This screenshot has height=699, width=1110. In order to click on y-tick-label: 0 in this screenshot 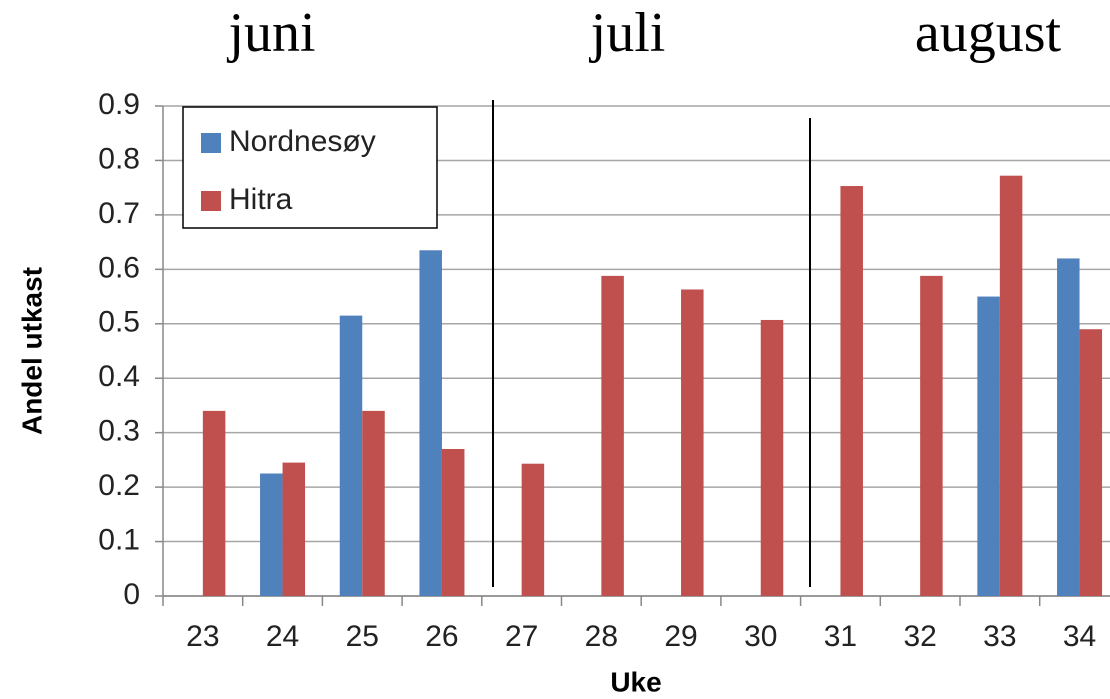, I will do `click(131, 594)`.